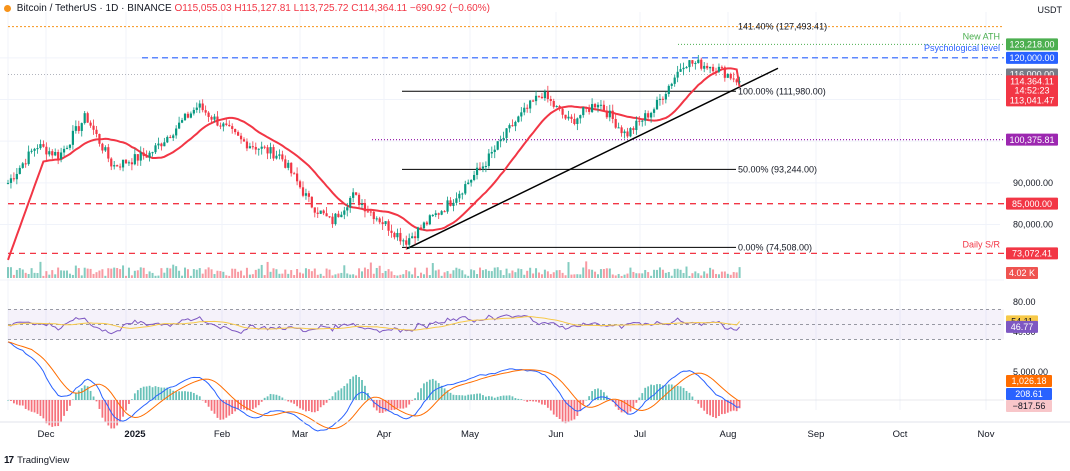 Image resolution: width=1070 pixels, height=471 pixels. I want to click on time-label: Dec, so click(46, 434).